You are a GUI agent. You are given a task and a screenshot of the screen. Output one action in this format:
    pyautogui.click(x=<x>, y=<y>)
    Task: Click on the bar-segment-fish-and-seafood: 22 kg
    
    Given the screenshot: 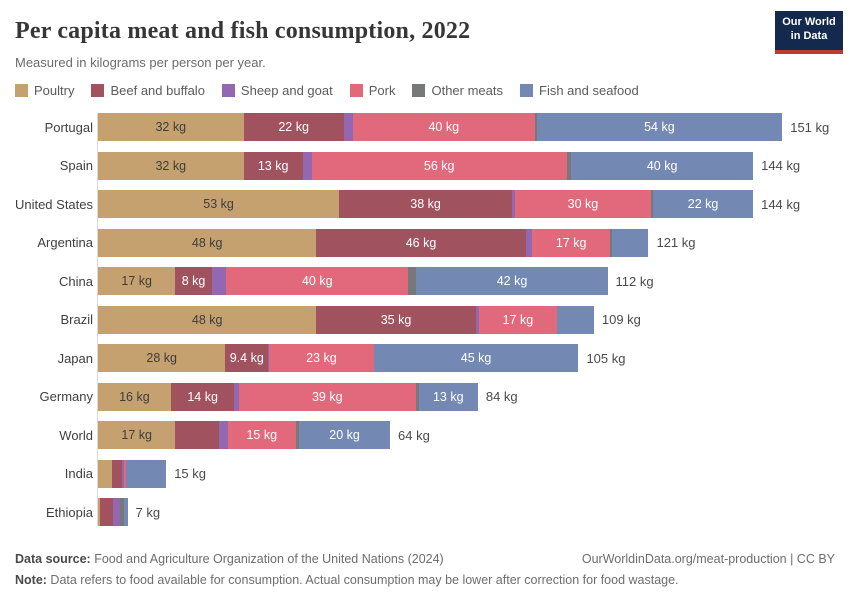 What is the action you would take?
    pyautogui.click(x=703, y=204)
    